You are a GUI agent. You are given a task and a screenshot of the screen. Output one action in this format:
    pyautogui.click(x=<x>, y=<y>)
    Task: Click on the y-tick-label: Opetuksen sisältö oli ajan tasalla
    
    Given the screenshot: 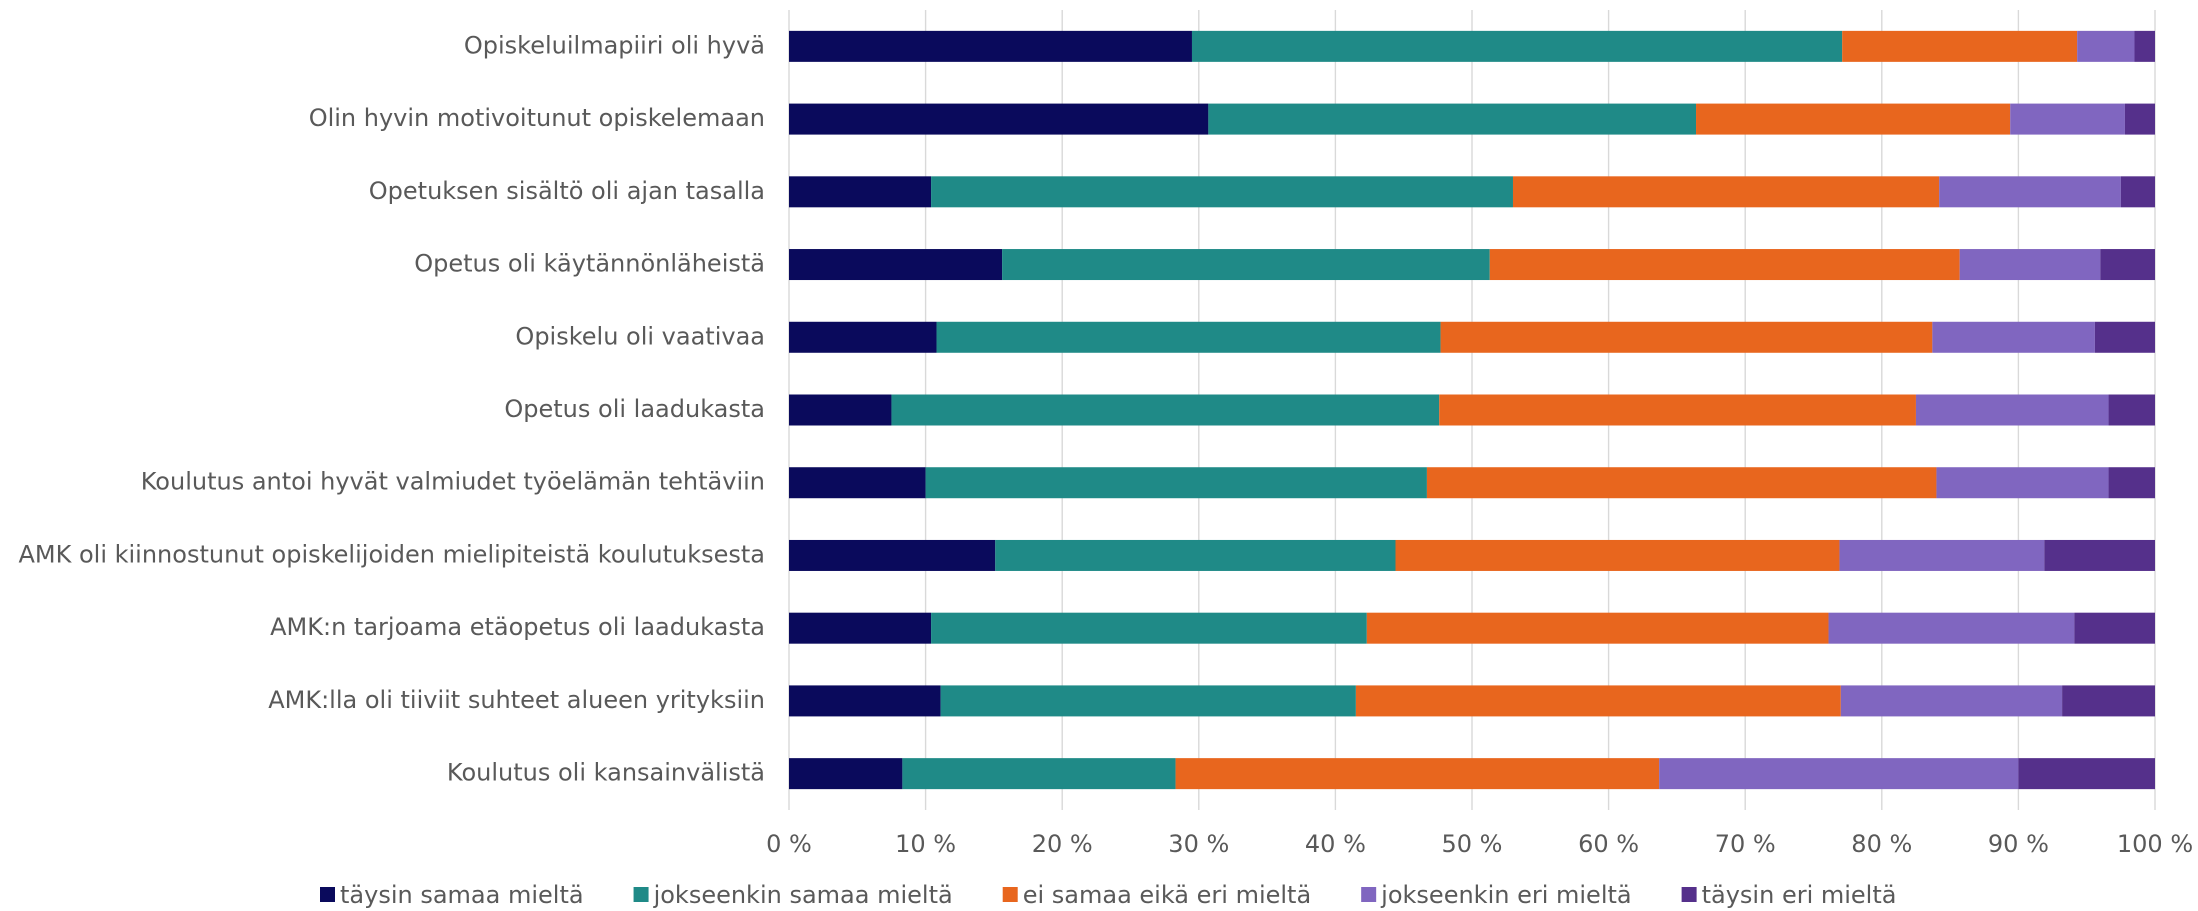 What is the action you would take?
    pyautogui.click(x=567, y=191)
    